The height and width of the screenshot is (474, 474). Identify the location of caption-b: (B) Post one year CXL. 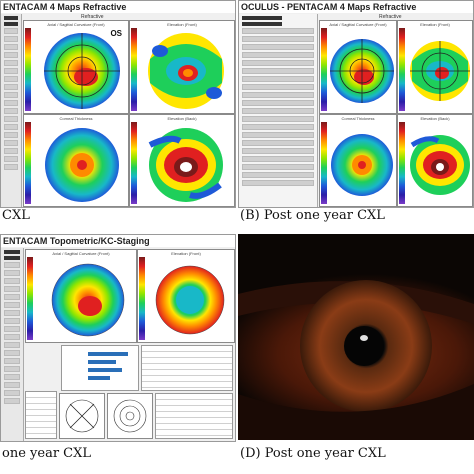
(312, 215).